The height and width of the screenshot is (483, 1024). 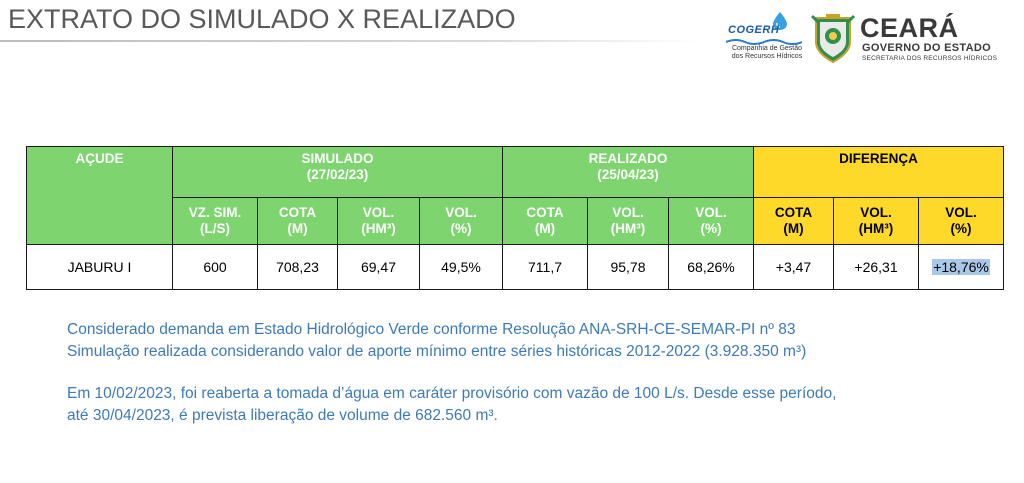 What do you see at coordinates (628, 267) in the screenshot?
I see `table-cell: 95,78` at bounding box center [628, 267].